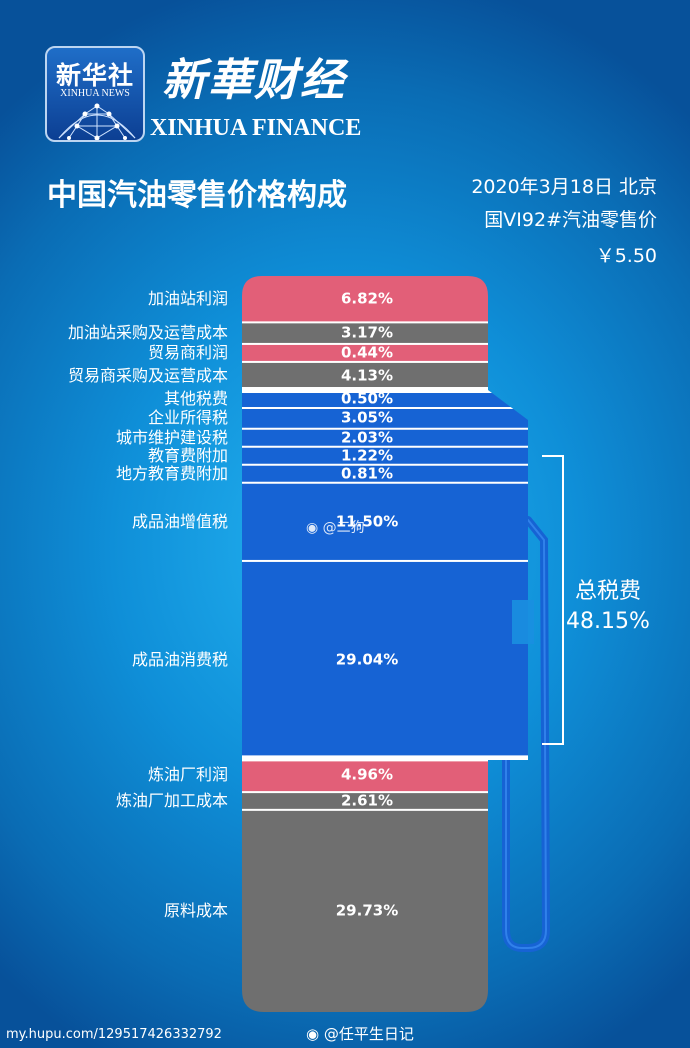  I want to click on weibo-watermark: ◉ @二狗, so click(335, 527).